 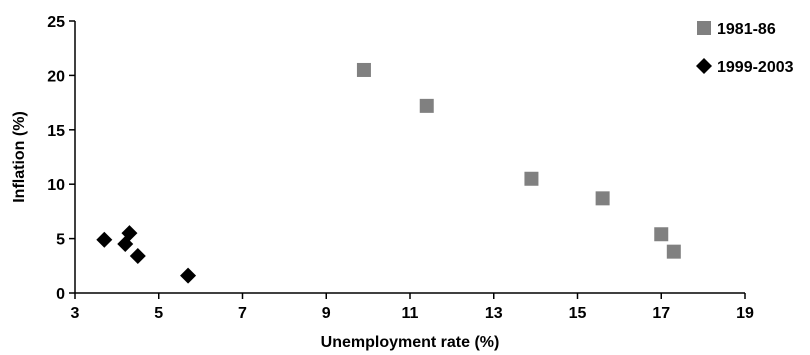 I want to click on legend-marker-1999-2003, so click(x=704, y=66).